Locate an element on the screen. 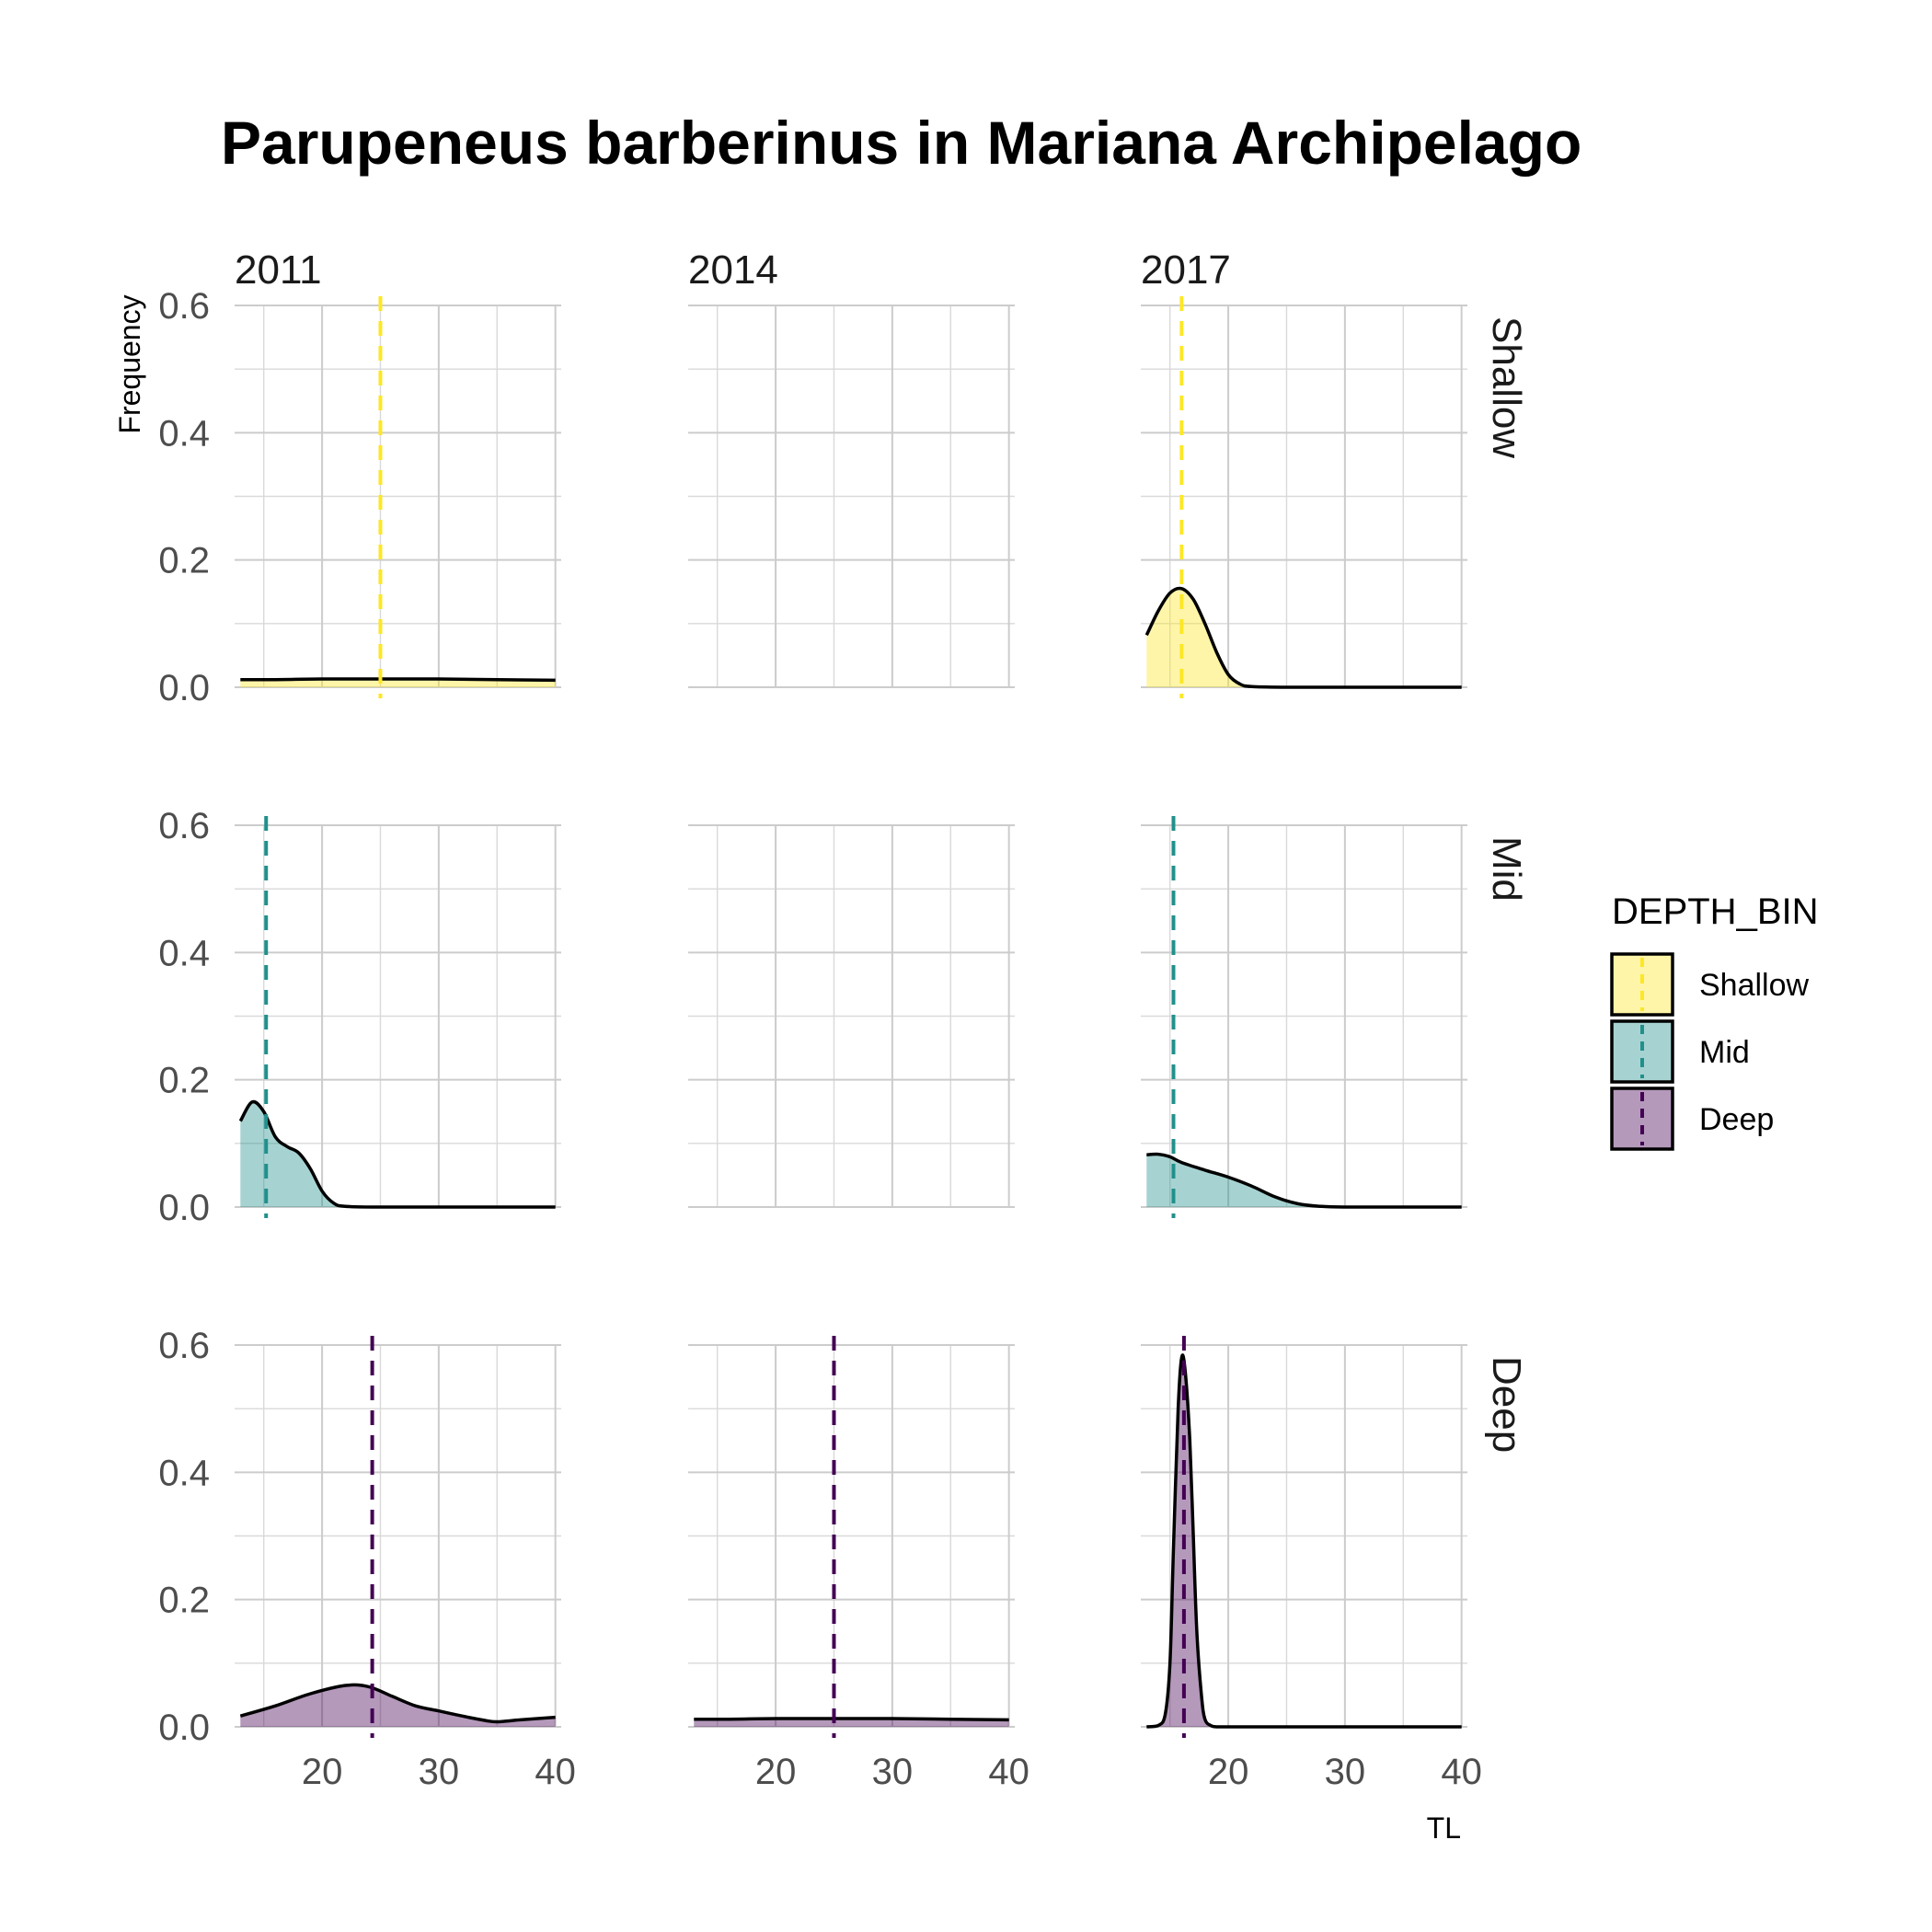  legend: DEPTH_BIN Shallow Mid Deep is located at coordinates (1714, 1021).